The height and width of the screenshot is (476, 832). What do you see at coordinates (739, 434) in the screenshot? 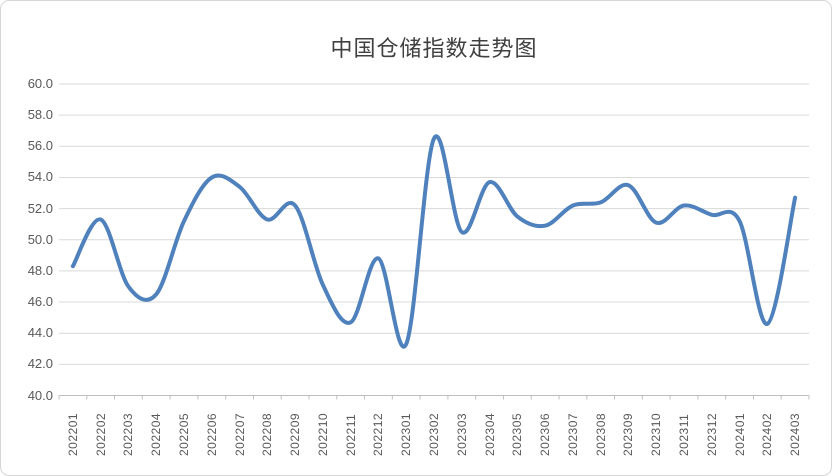
I see `x-tick-label: 202401` at bounding box center [739, 434].